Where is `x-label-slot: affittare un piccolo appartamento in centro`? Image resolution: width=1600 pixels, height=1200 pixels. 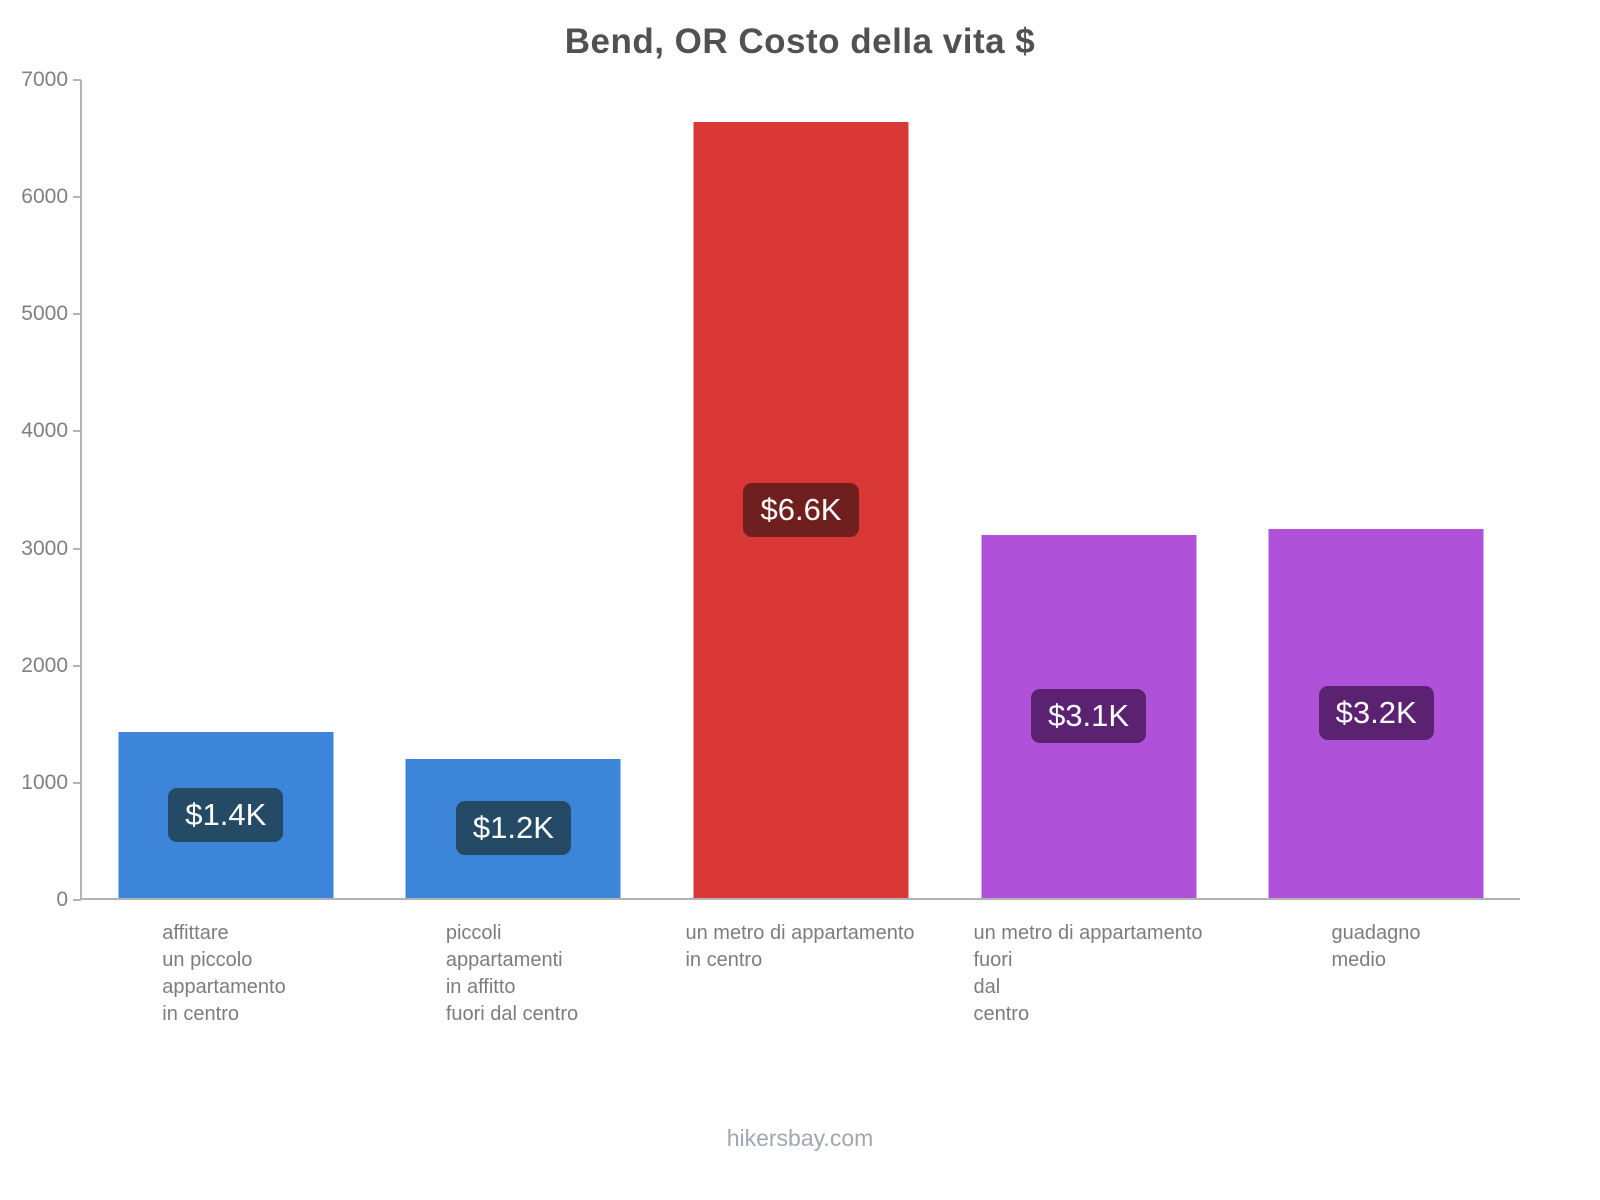
x-label-slot: affittare un piccolo appartamento in centro is located at coordinates (224, 974).